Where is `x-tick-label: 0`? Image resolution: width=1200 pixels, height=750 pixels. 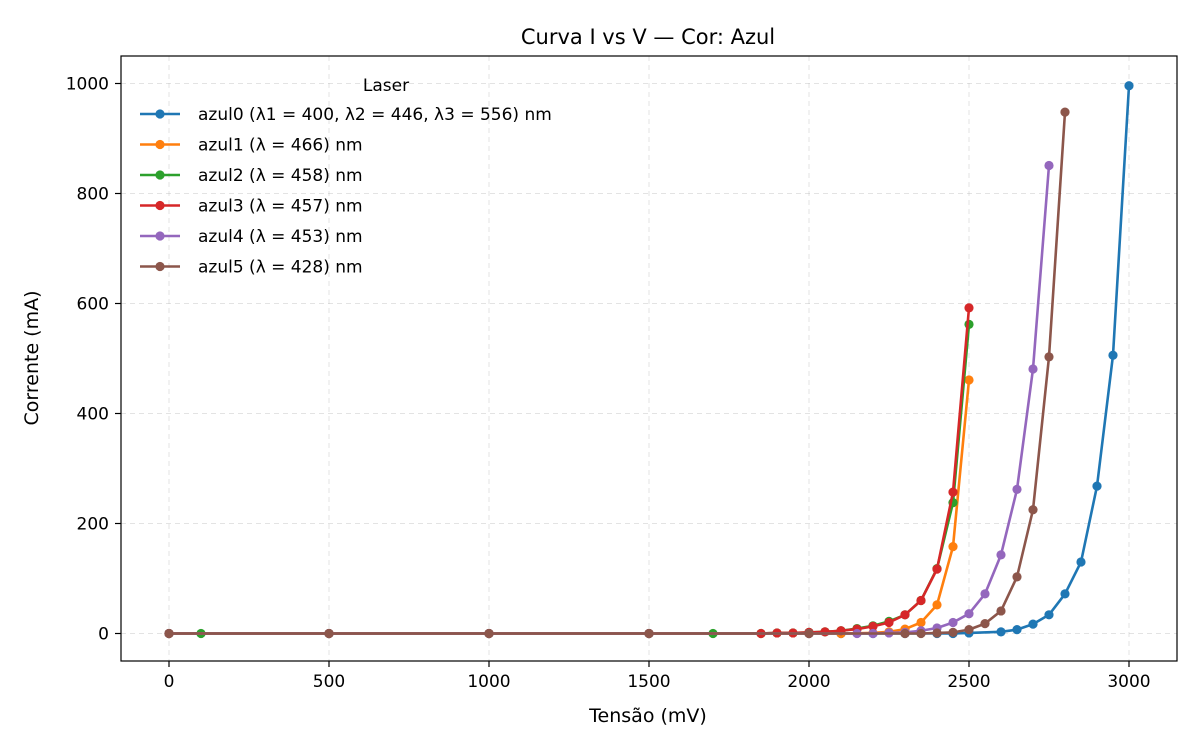 x-tick-label: 0 is located at coordinates (169, 682).